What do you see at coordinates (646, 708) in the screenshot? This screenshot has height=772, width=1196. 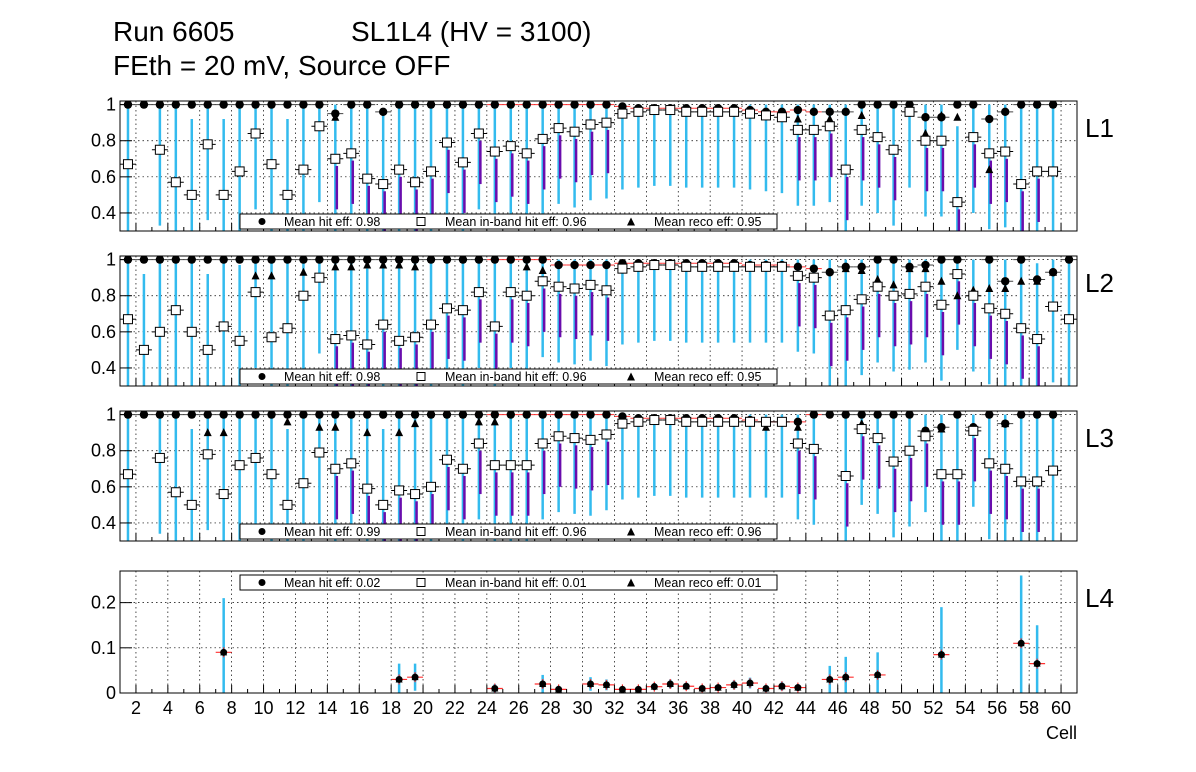 I see `x-tick-label: 34` at bounding box center [646, 708].